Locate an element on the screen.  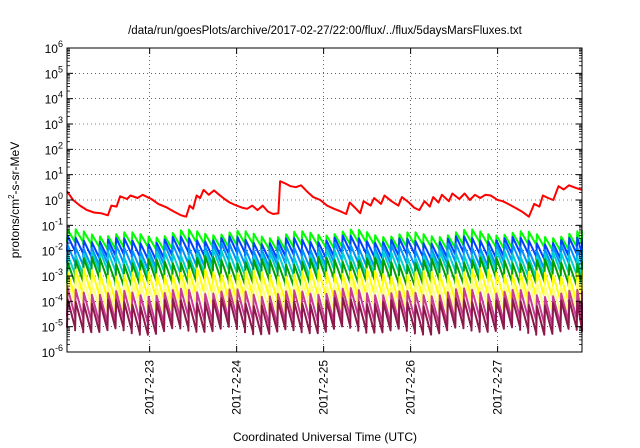
y-tick-label: 10¹ is located at coordinates (54, 174).